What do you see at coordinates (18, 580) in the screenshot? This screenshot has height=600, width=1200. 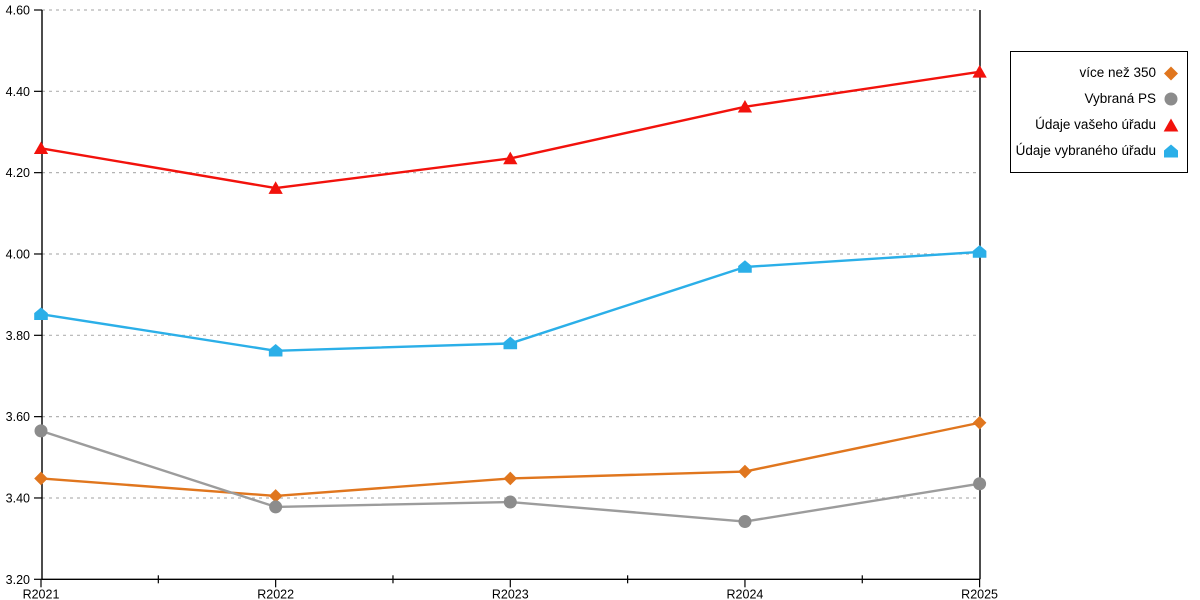 I see `svg-text: 3.20` at bounding box center [18, 580].